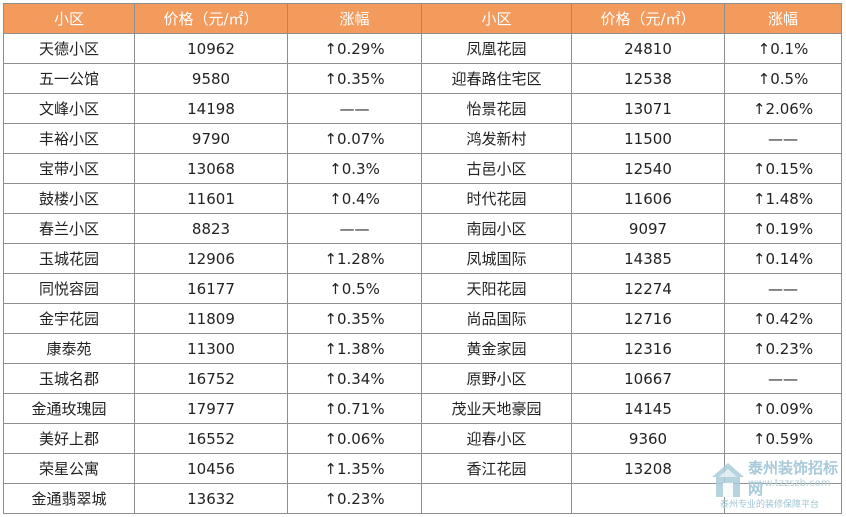  I want to click on table-row: 鼓楼小区 11601 ↑0.4% 时代花园 11606 ↑1.48%, so click(422, 198).